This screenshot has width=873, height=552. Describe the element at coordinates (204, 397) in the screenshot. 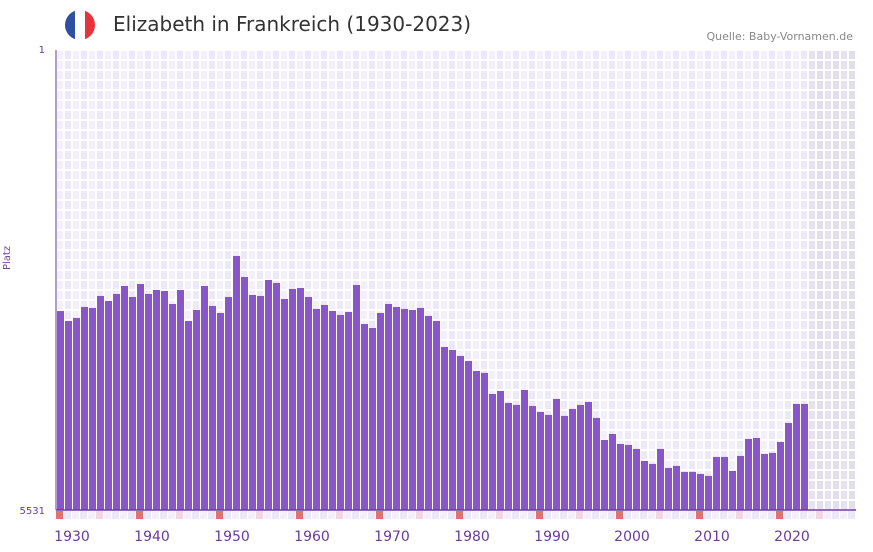

I see `bar-1948` at that location.